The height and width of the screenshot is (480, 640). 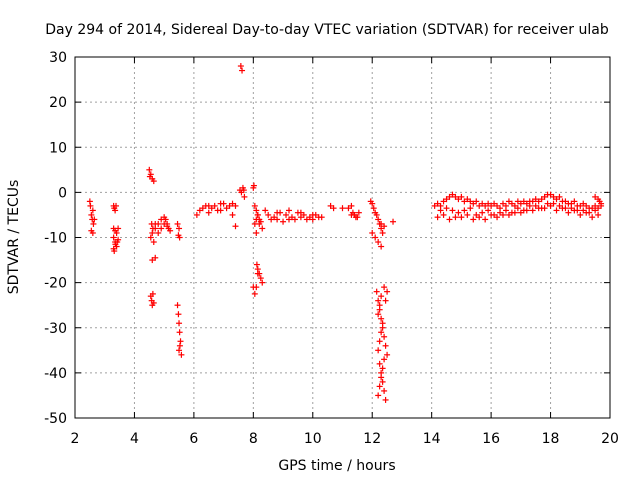 What do you see at coordinates (14, 237) in the screenshot?
I see `y-axis-label: SDTVAR / TECUs` at bounding box center [14, 237].